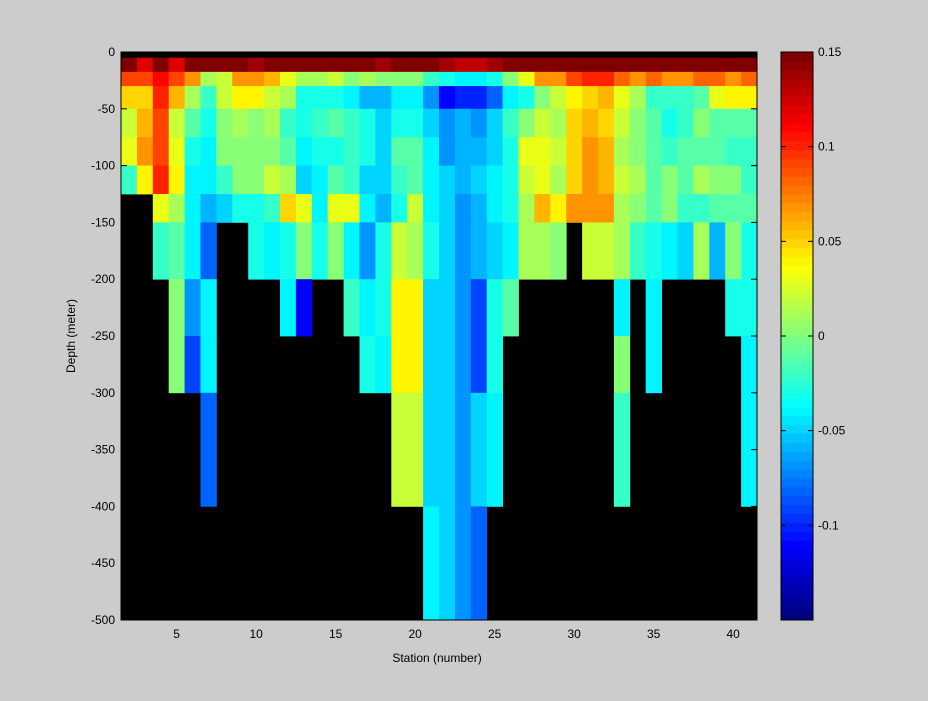 The image size is (928, 701). Describe the element at coordinates (103, 336) in the screenshot. I see `y-tick-label: -250` at that location.